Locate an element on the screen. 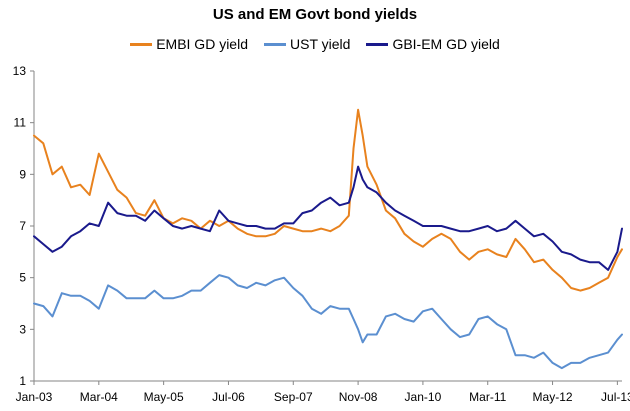 This screenshot has width=630, height=411. x-tick-label: Nov-08 is located at coordinates (358, 397).